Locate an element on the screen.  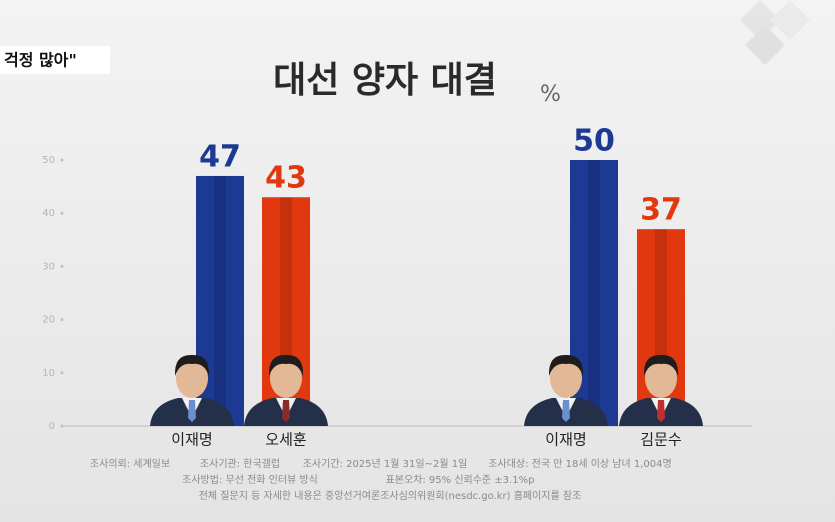
y-tick-label: 50 is located at coordinates (48, 160).